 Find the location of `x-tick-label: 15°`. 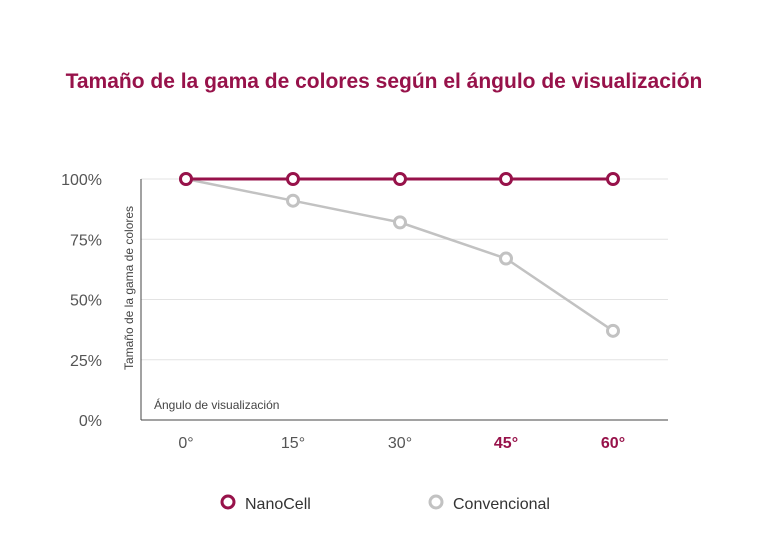

x-tick-label: 15° is located at coordinates (293, 443).